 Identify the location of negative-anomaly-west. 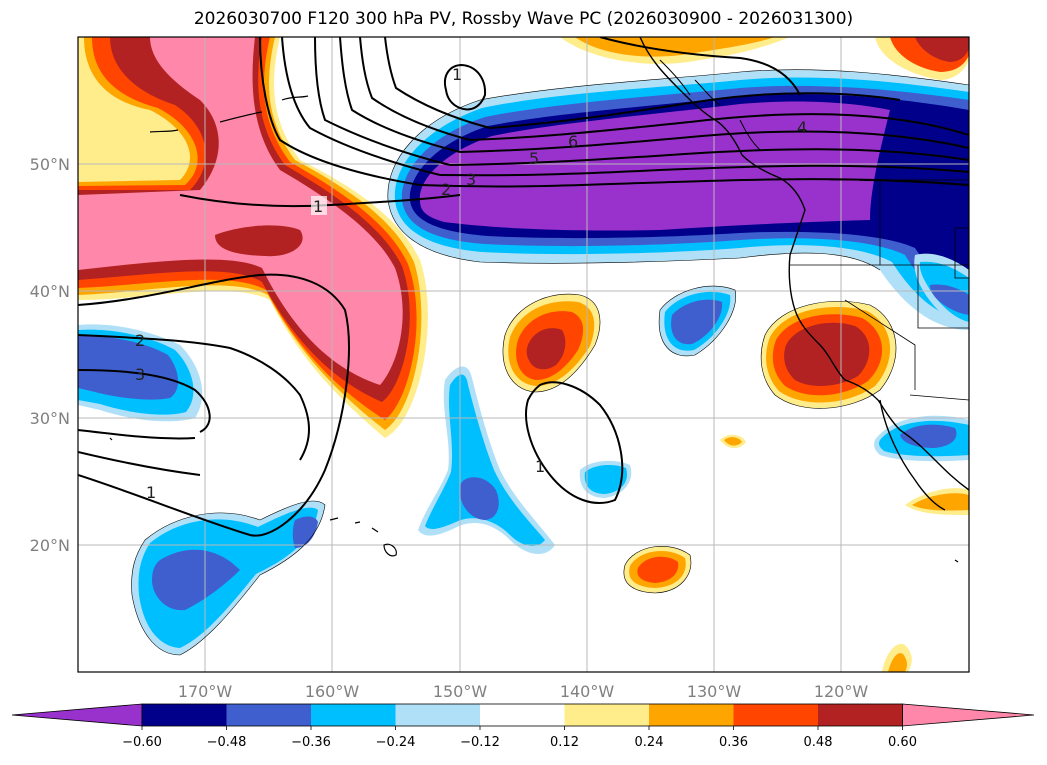
(140, 373).